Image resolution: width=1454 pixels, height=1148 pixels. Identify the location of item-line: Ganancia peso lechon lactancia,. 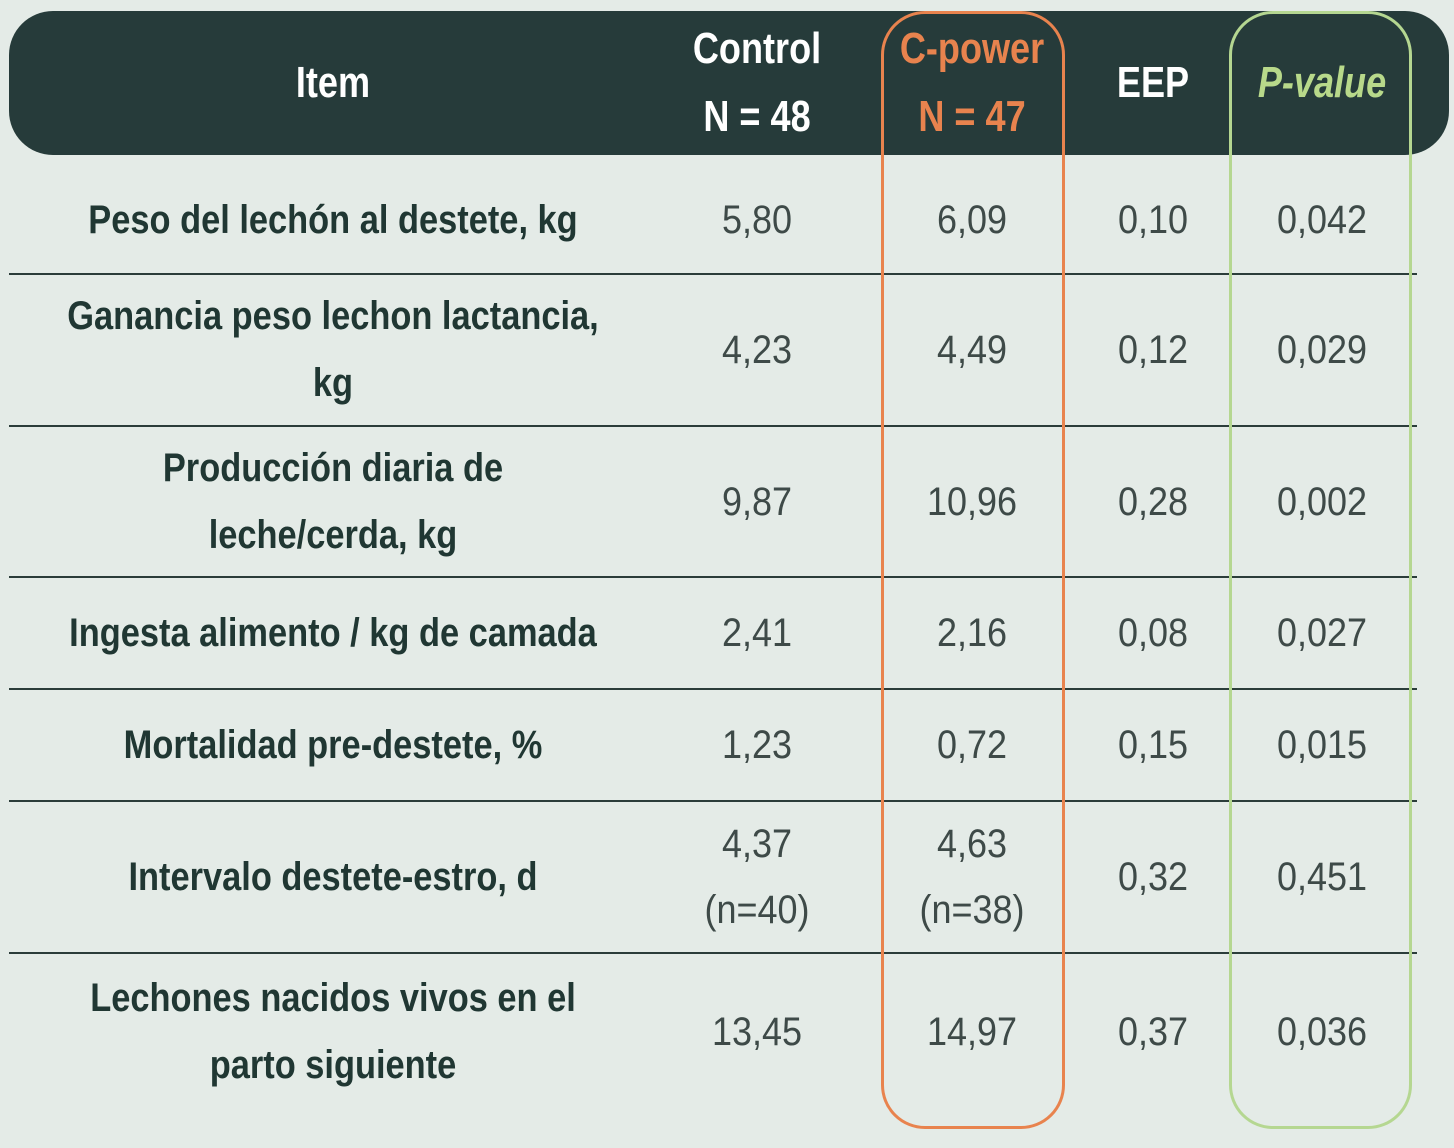
(333, 316).